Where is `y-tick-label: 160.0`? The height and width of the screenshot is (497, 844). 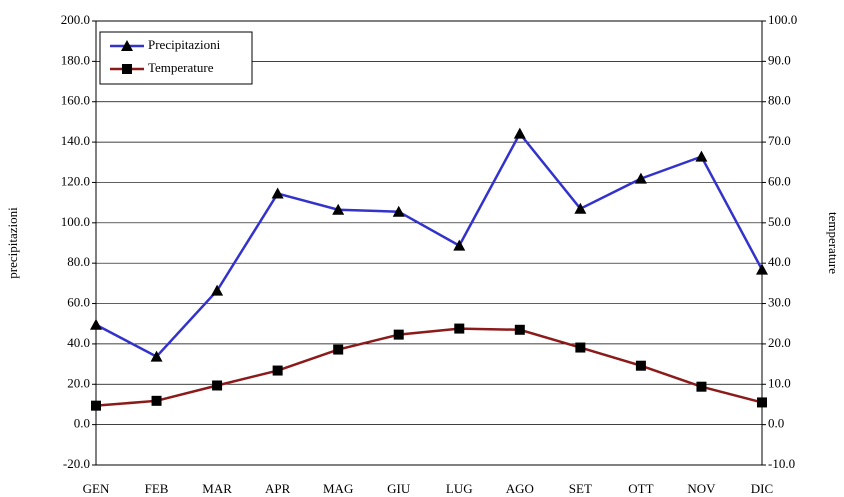 y-tick-label: 160.0 is located at coordinates (75, 100).